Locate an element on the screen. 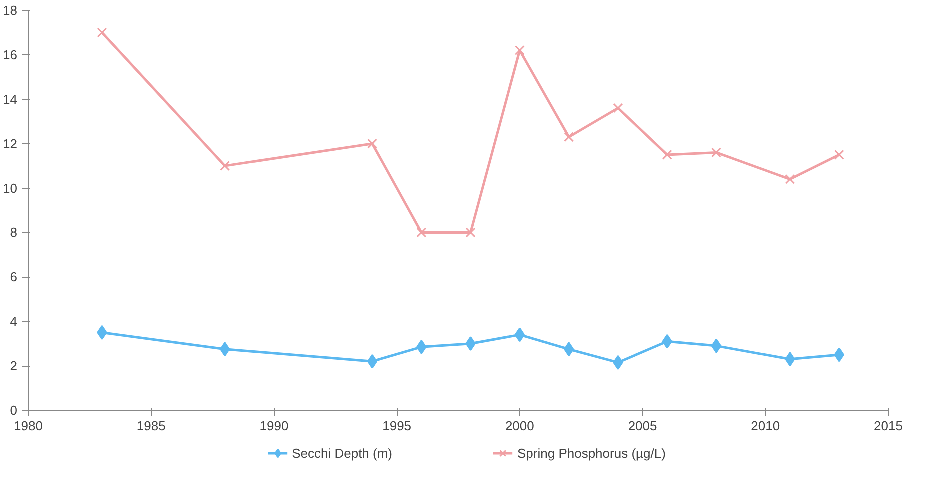 This screenshot has width=950, height=503. y-tick-label: 0 is located at coordinates (14, 410).